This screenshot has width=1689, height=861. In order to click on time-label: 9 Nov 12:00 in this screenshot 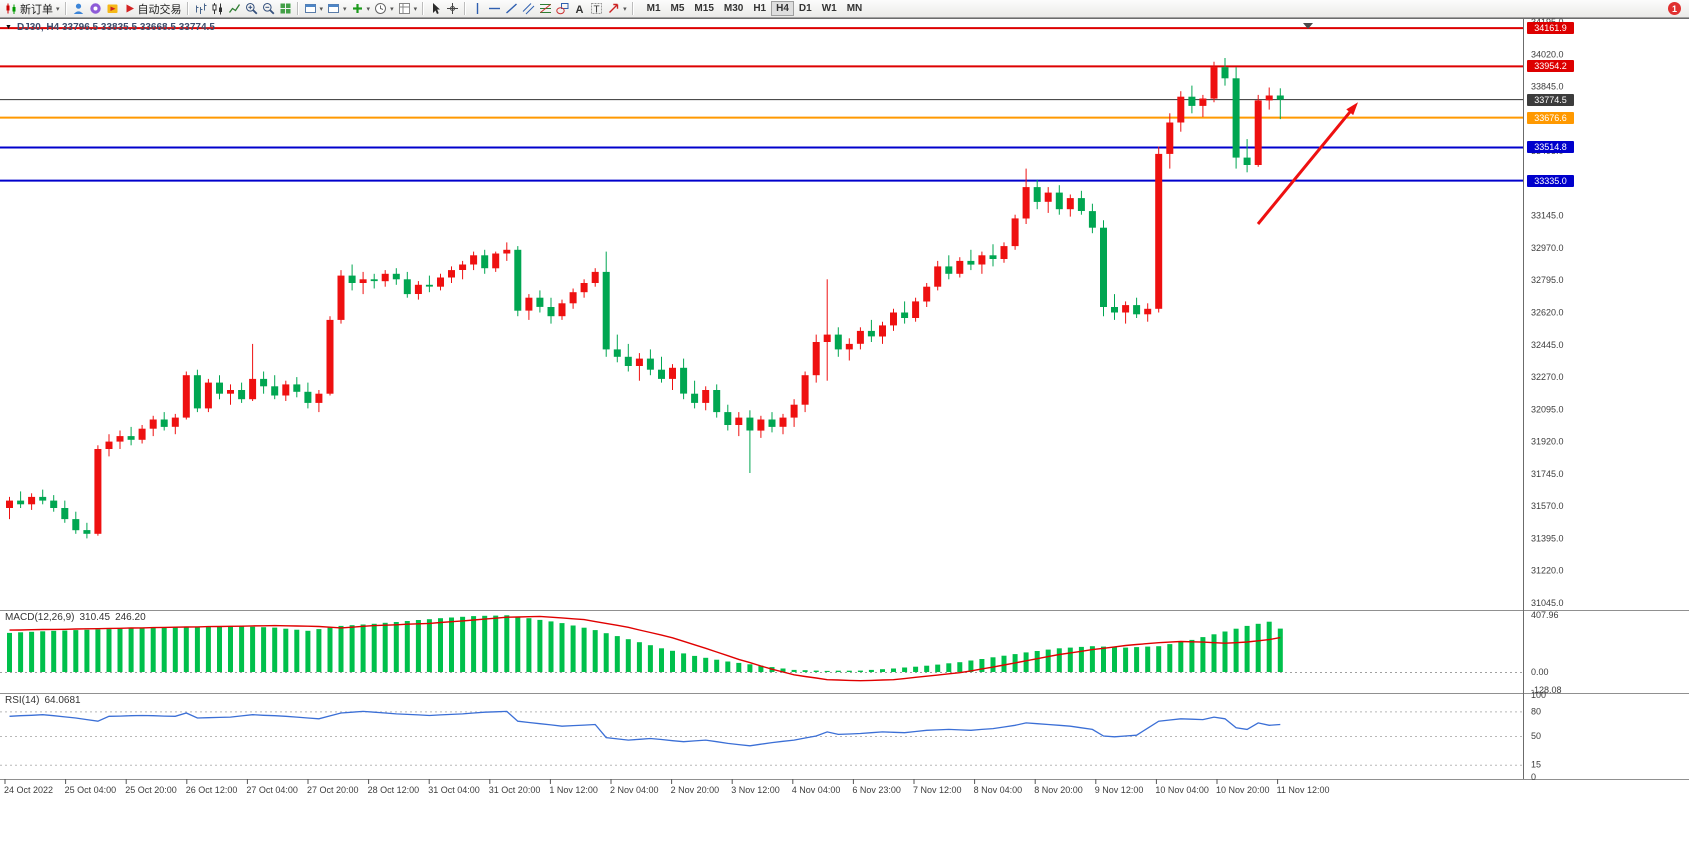, I will do `click(1119, 790)`.